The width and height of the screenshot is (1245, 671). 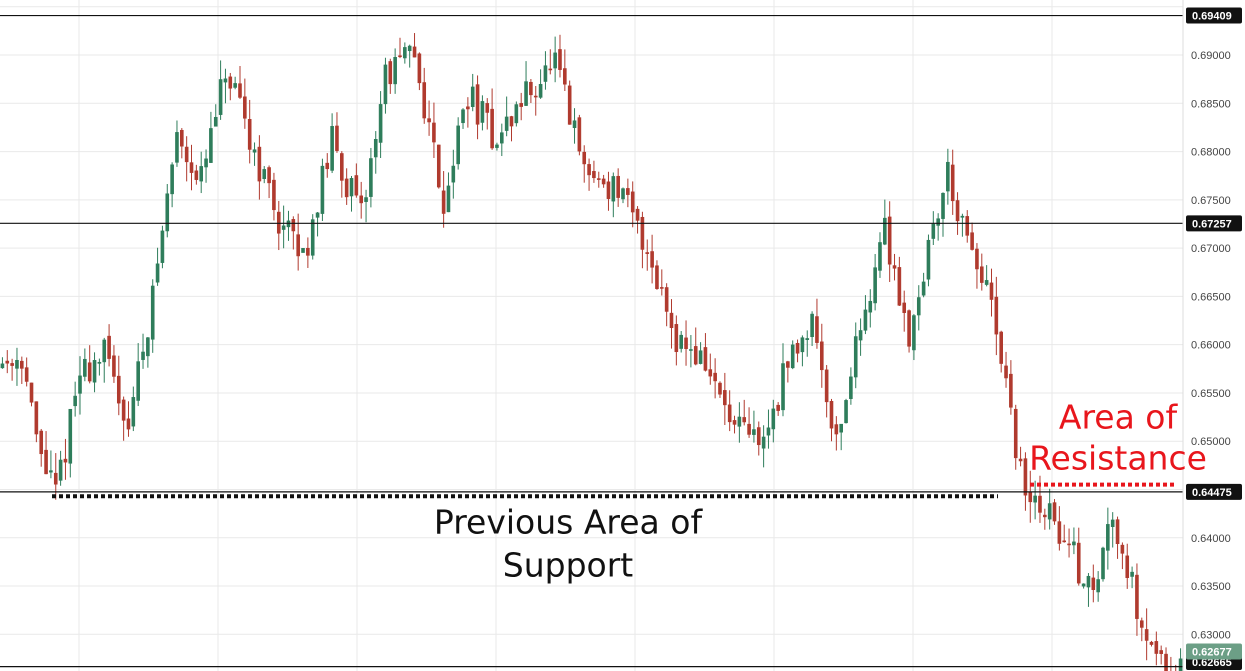 What do you see at coordinates (1118, 458) in the screenshot?
I see `resistance-label-line-2: Resistance` at bounding box center [1118, 458].